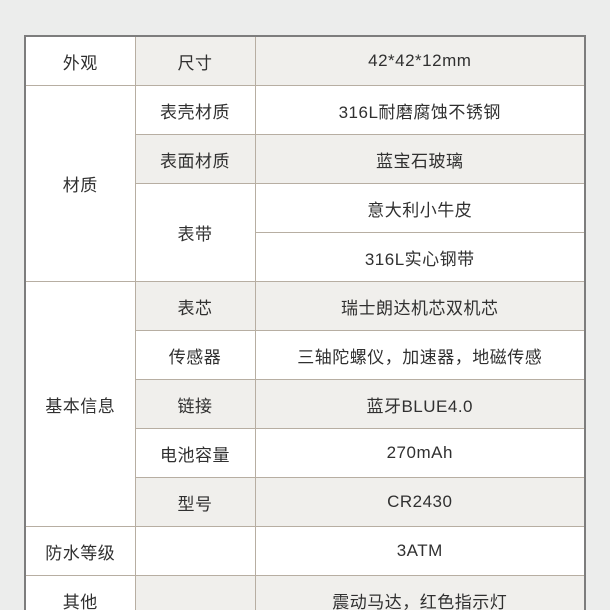  What do you see at coordinates (420, 110) in the screenshot?
I see `value-cell-case-material: 316L耐磨腐蚀不锈钢` at bounding box center [420, 110].